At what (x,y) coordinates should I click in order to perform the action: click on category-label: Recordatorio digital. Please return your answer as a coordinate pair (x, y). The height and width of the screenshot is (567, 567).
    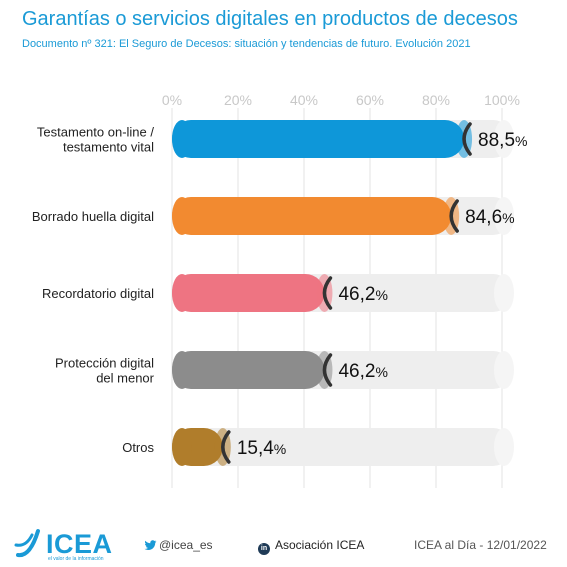
    Looking at the image, I should click on (98, 293).